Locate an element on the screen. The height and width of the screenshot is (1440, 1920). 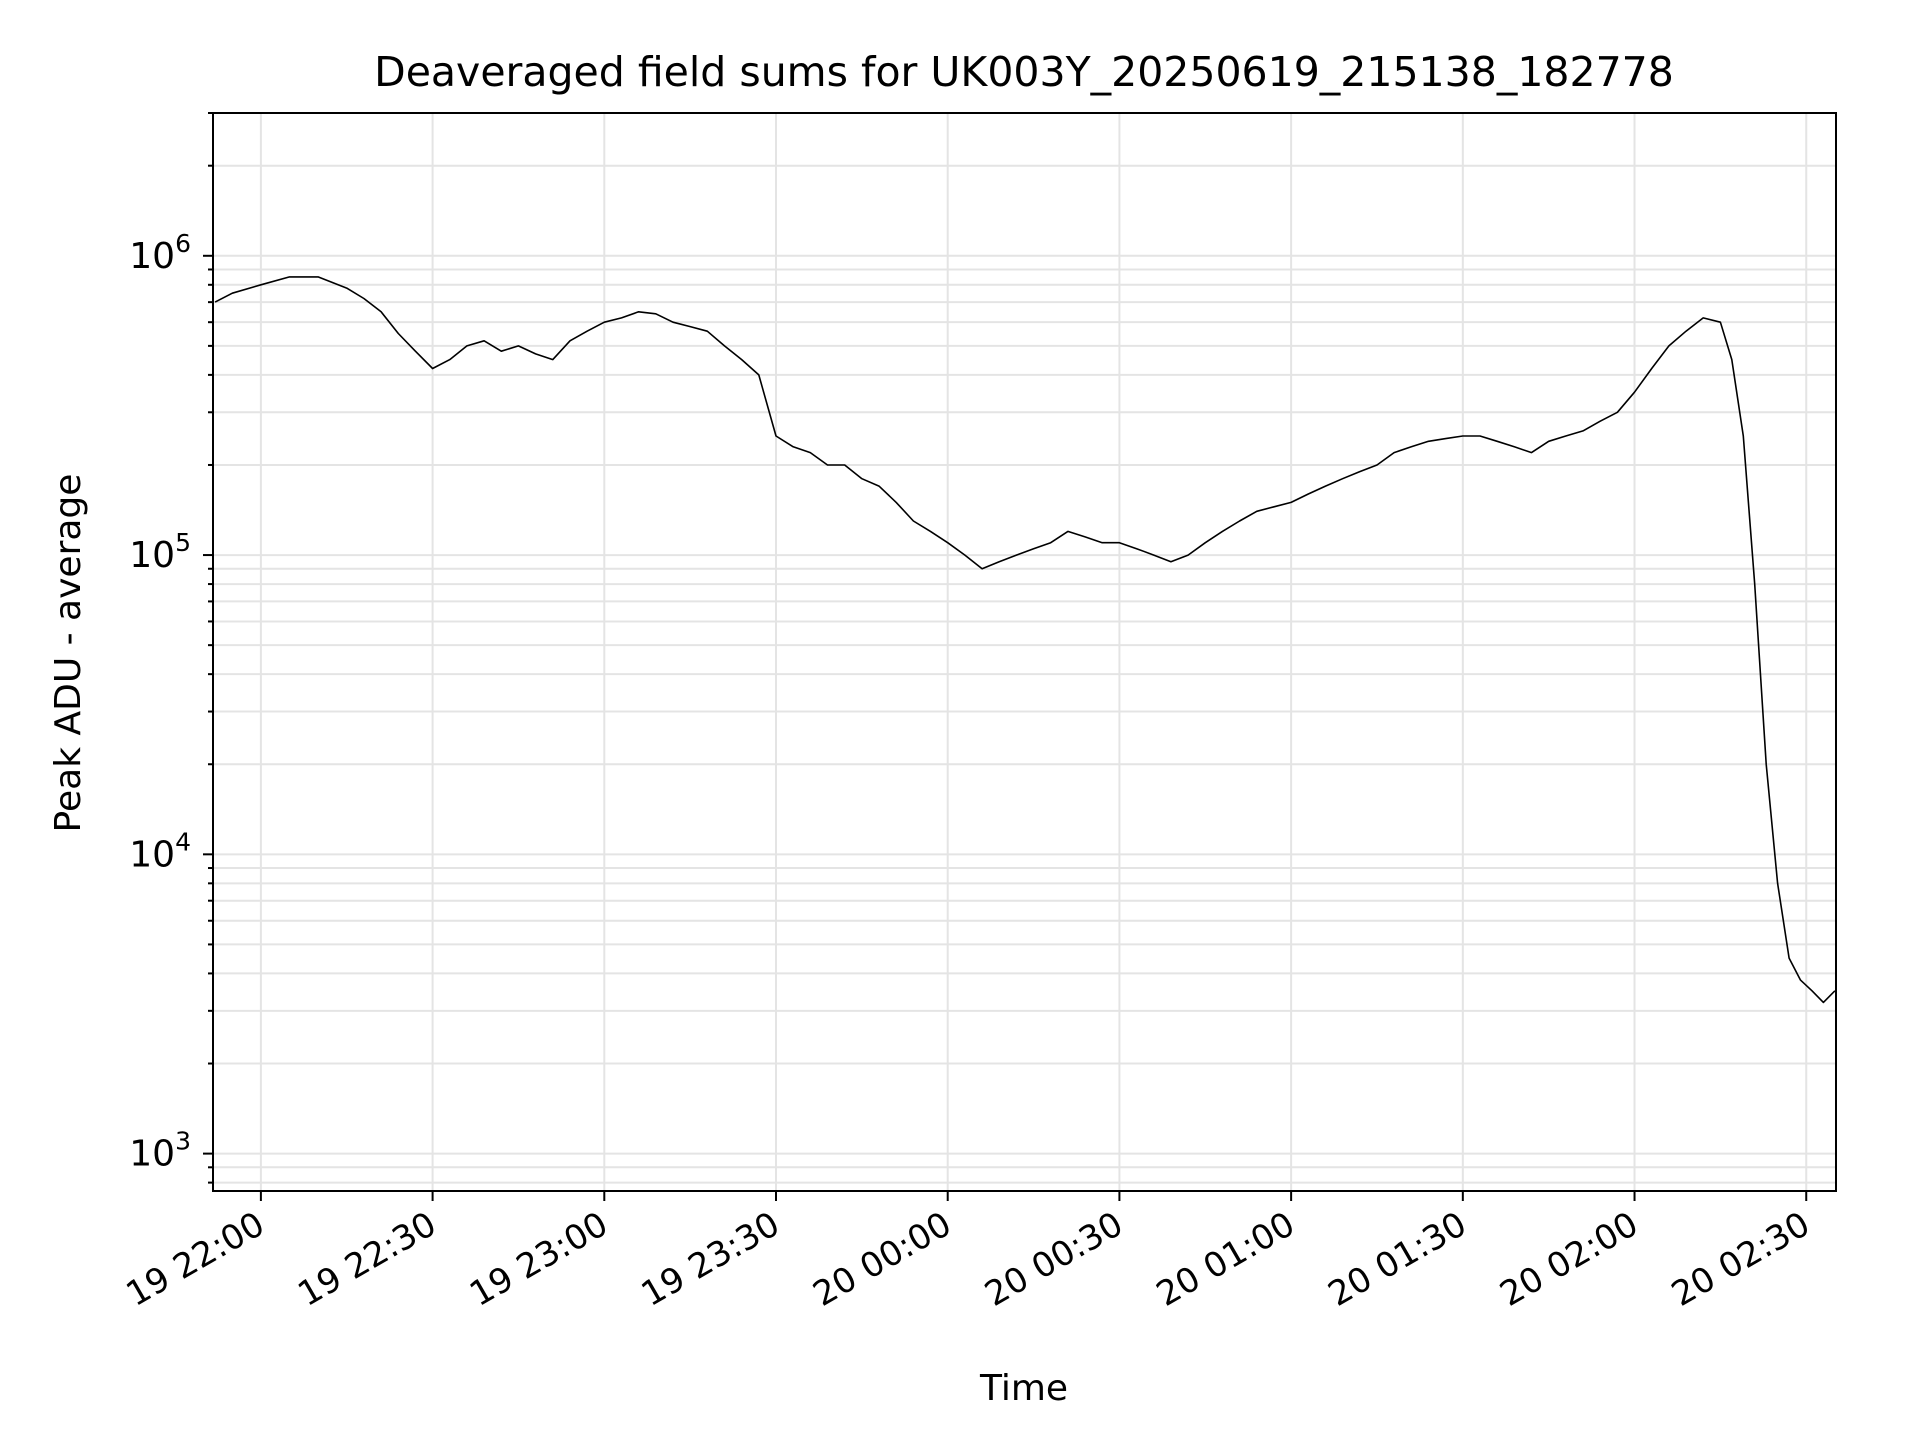
x-axis-label: Time is located at coordinates (1023, 1388).